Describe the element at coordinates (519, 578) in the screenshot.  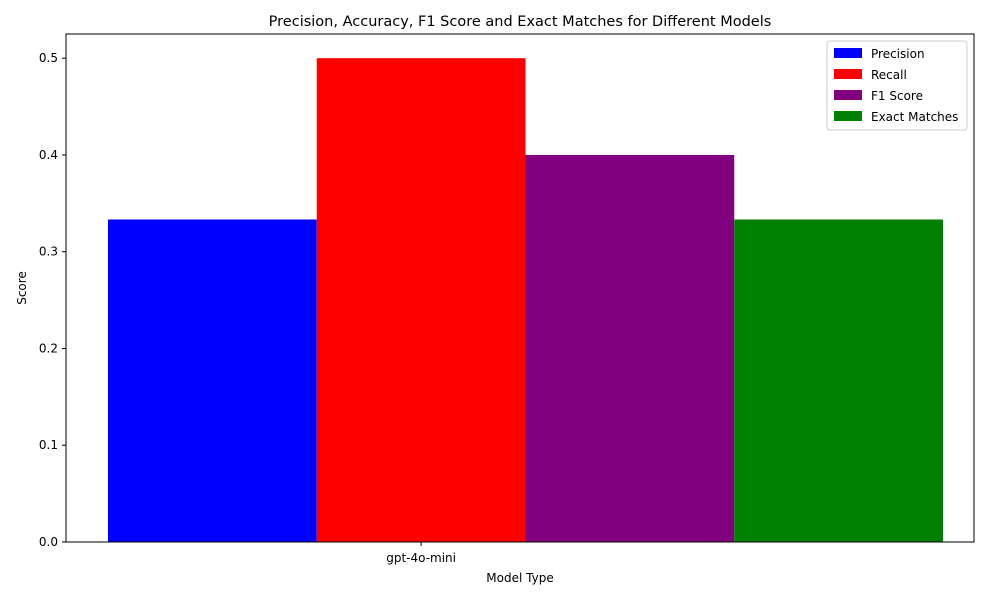
I see `x-axis-label: Model Type` at that location.